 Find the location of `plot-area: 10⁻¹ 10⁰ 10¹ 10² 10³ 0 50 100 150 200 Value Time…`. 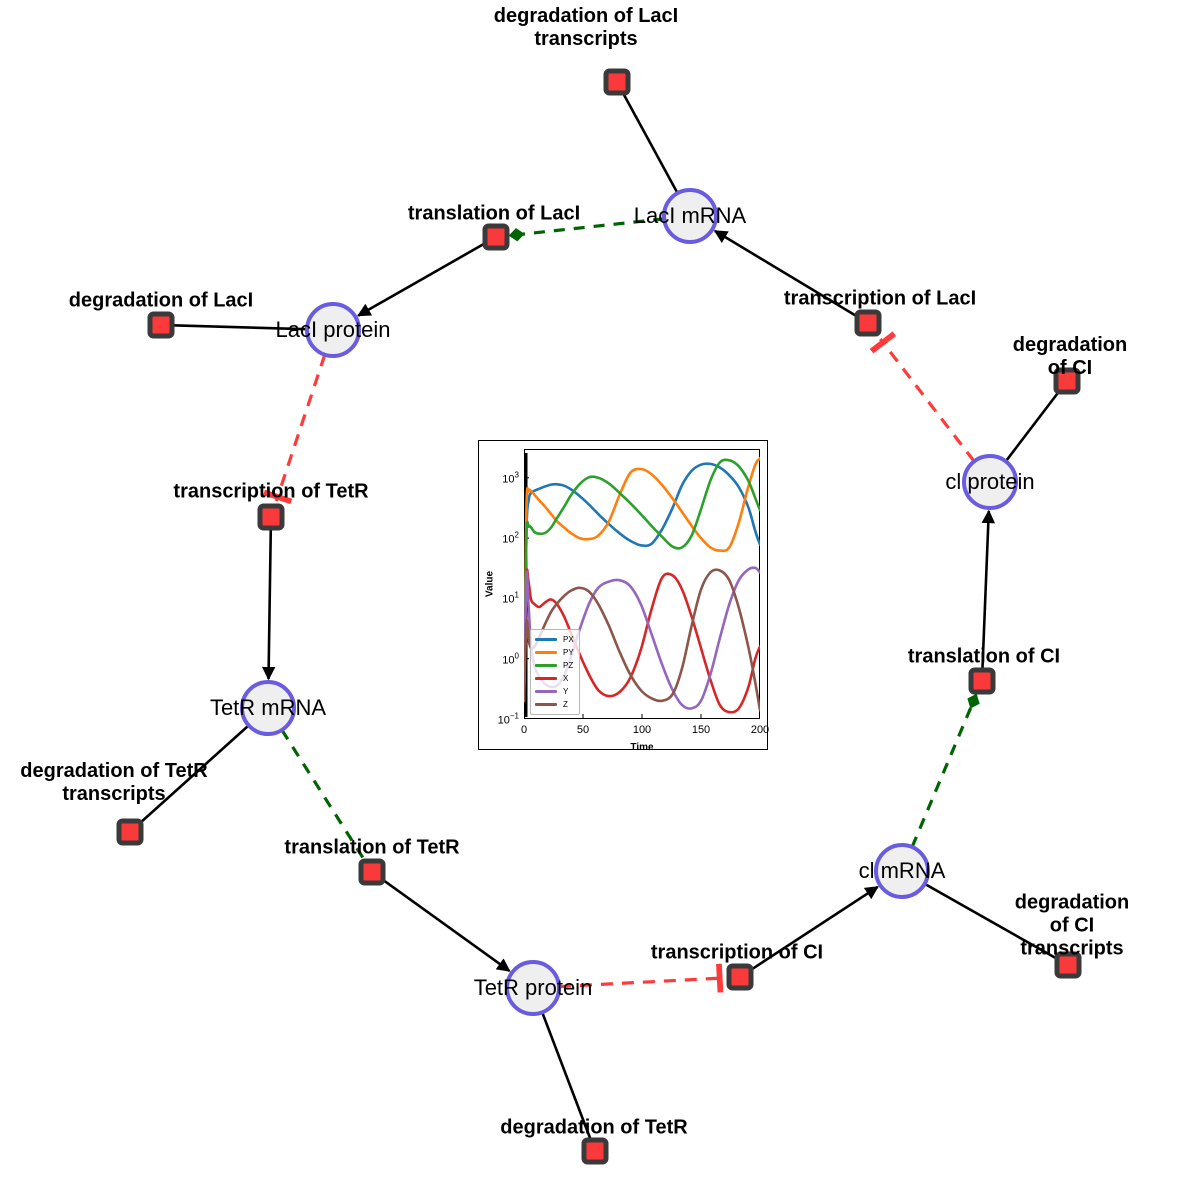

plot-area: 10⁻¹ 10⁰ 10¹ 10² 10³ 0 50 100 150 200 Value Time… is located at coordinates (627, 601).